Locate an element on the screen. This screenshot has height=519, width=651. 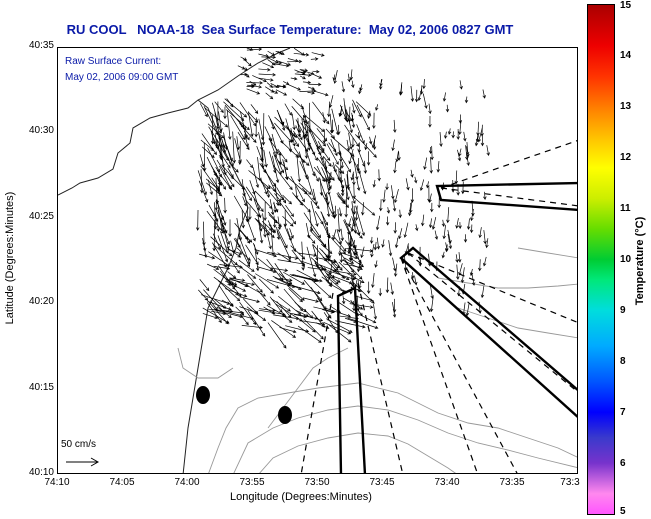
x-axis-label: Longitude (Degrees:Minutes) is located at coordinates (301, 497).